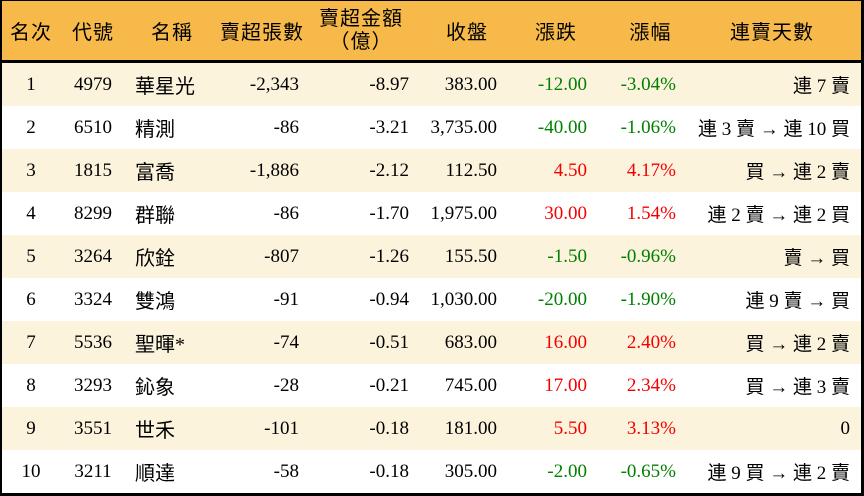 This screenshot has width=864, height=496. I want to click on cell-streak: 連 2 賣 → 連 2 買, so click(778, 215).